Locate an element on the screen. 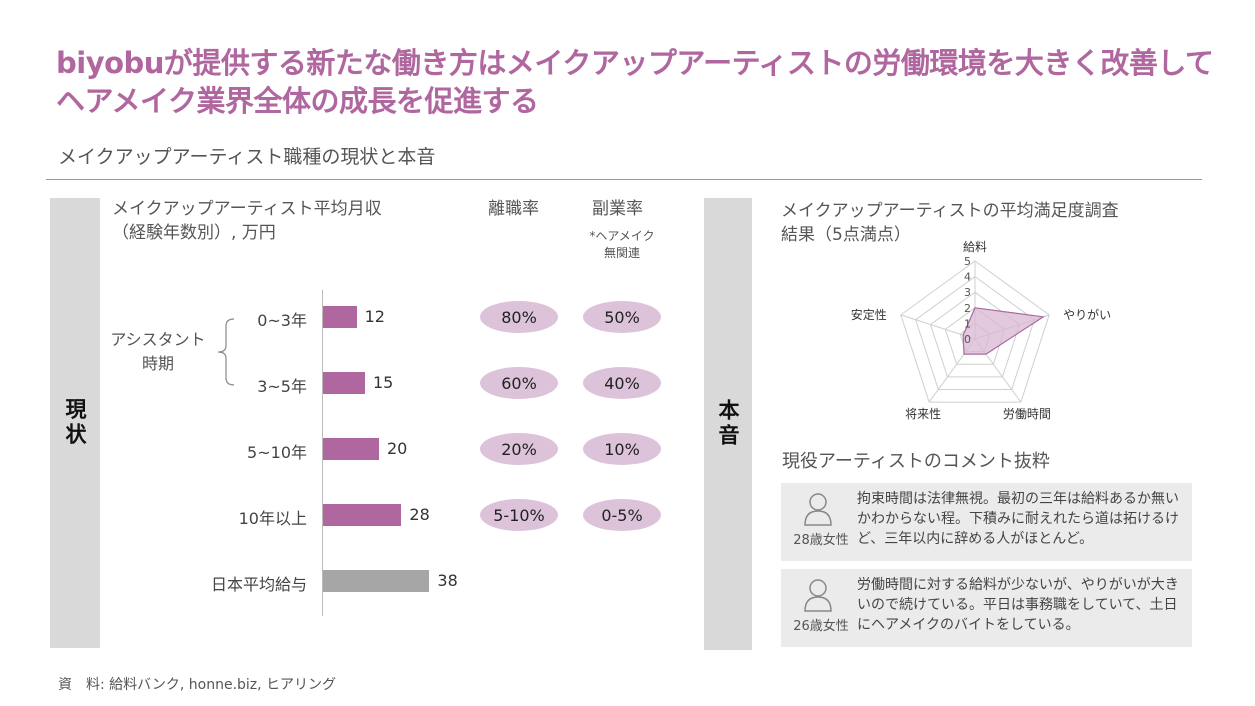 The height and width of the screenshot is (706, 1255). radar-tick-label: 0 is located at coordinates (967, 339).